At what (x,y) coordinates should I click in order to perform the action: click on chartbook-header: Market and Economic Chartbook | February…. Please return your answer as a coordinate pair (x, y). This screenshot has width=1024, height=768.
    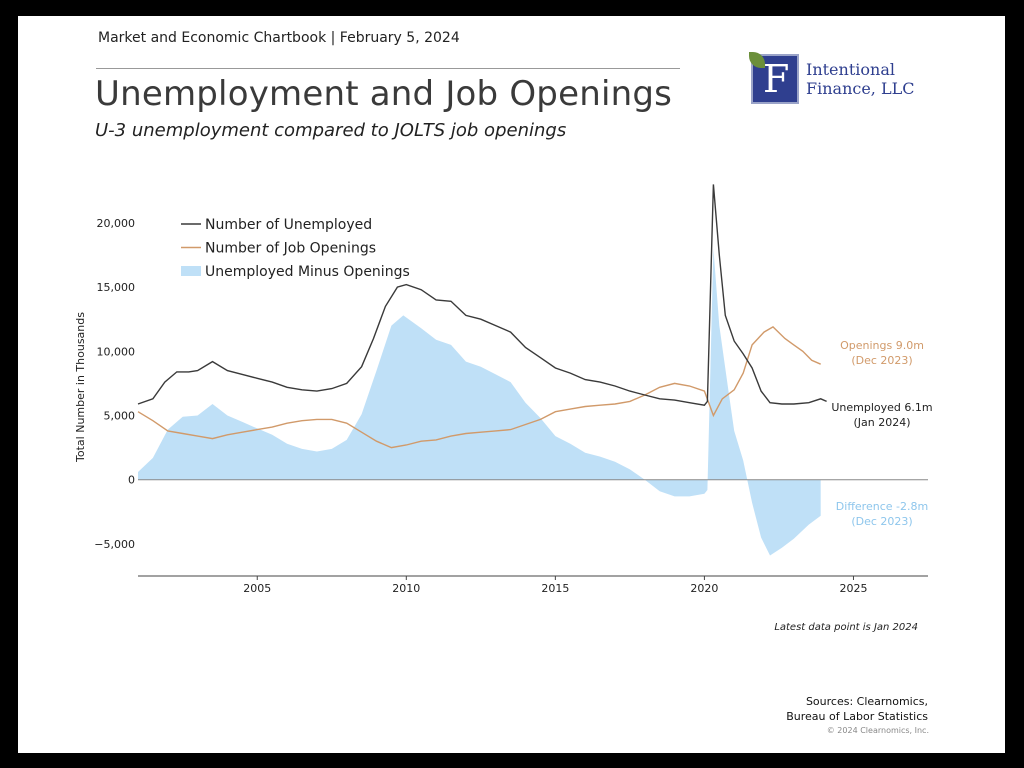
    Looking at the image, I should click on (279, 38).